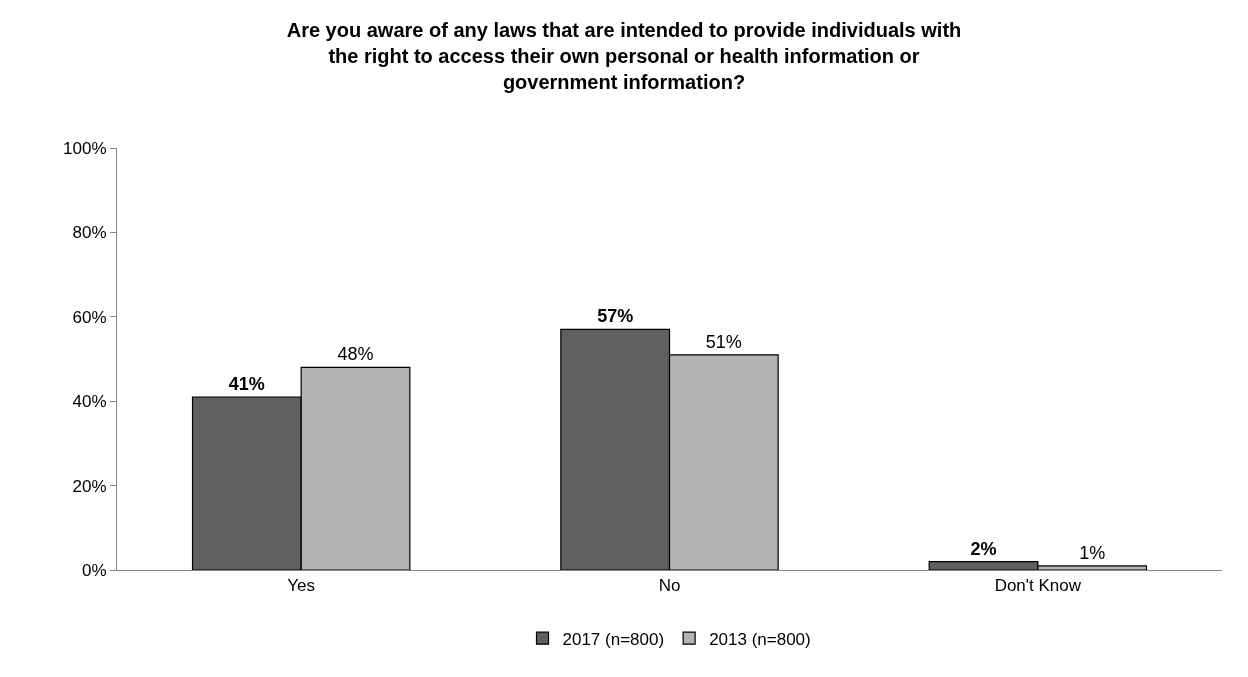  I want to click on data-label: 41%, so click(246, 383).